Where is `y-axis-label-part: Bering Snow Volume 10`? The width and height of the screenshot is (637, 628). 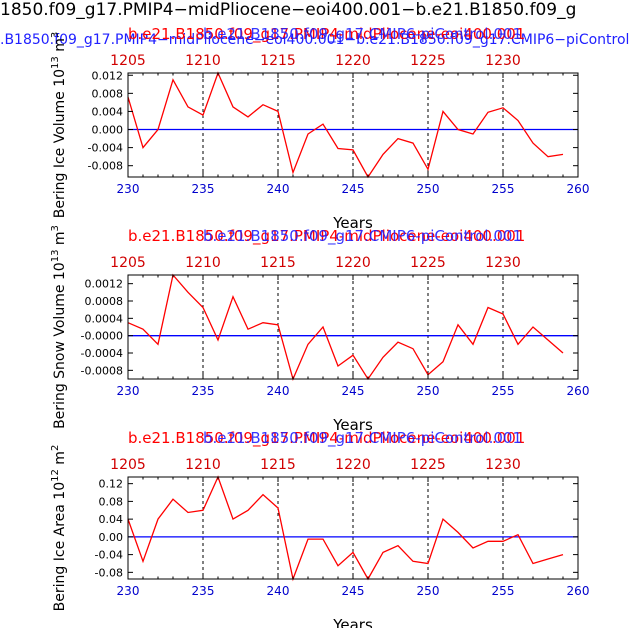 y-axis-label-part: Bering Snow Volume 10 is located at coordinates (60, 345).